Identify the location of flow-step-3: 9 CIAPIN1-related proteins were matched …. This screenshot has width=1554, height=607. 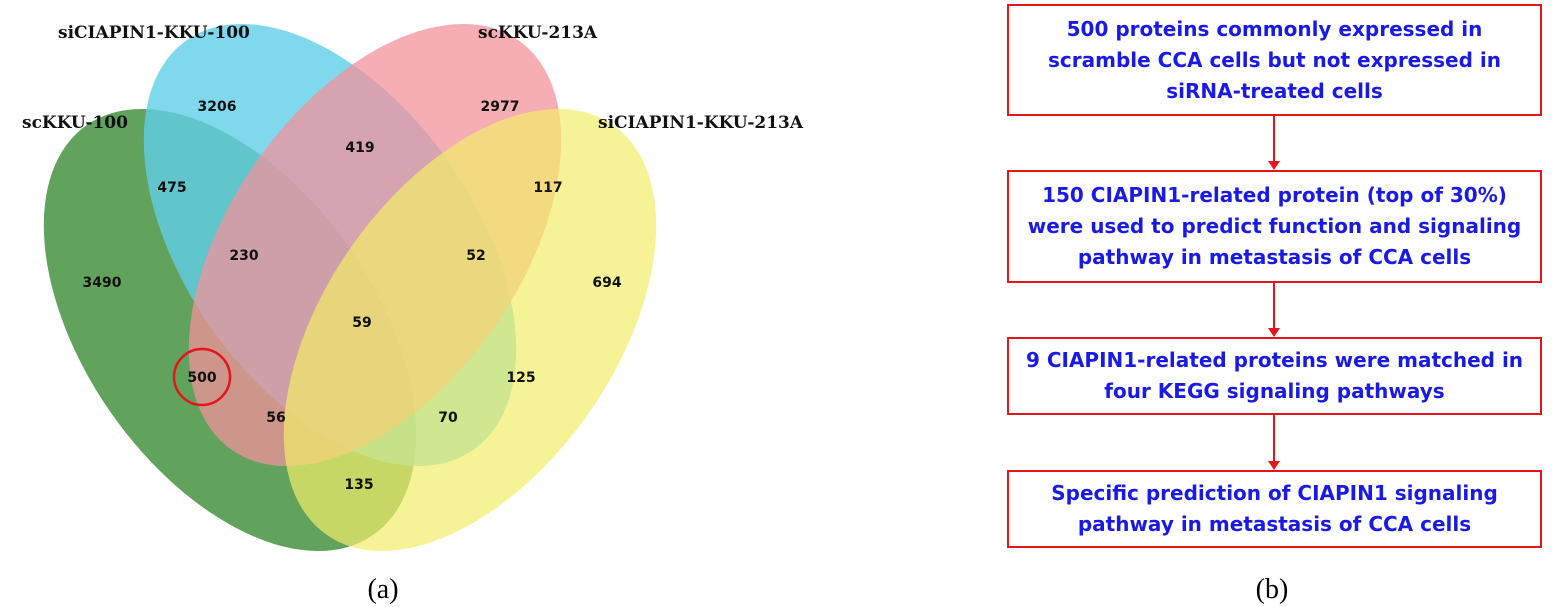
(1274, 376).